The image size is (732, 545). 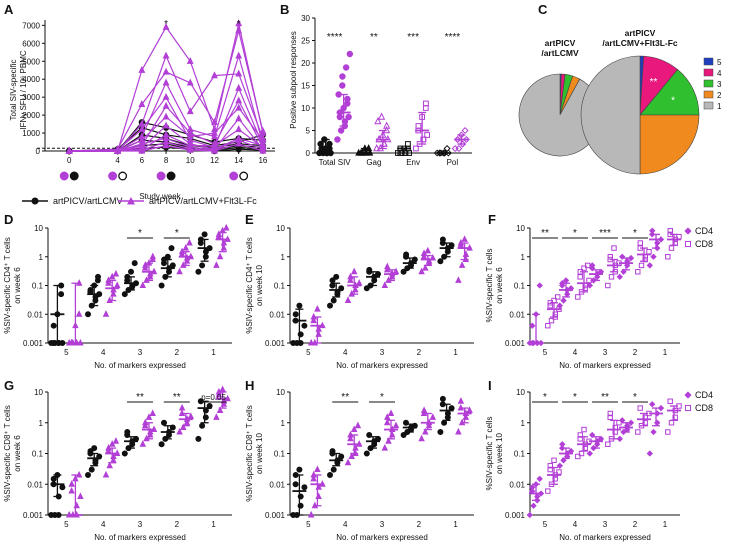 I want to click on panel-a-ytick-label: 7000, so click(x=31, y=25).